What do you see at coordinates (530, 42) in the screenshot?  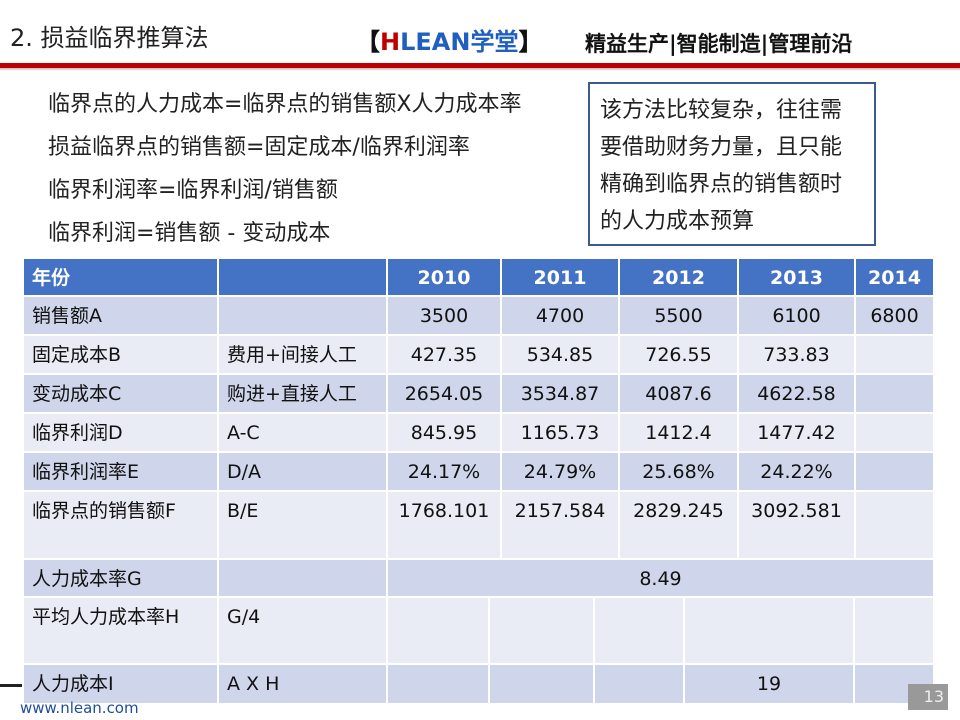 I see `brand-part: 】` at bounding box center [530, 42].